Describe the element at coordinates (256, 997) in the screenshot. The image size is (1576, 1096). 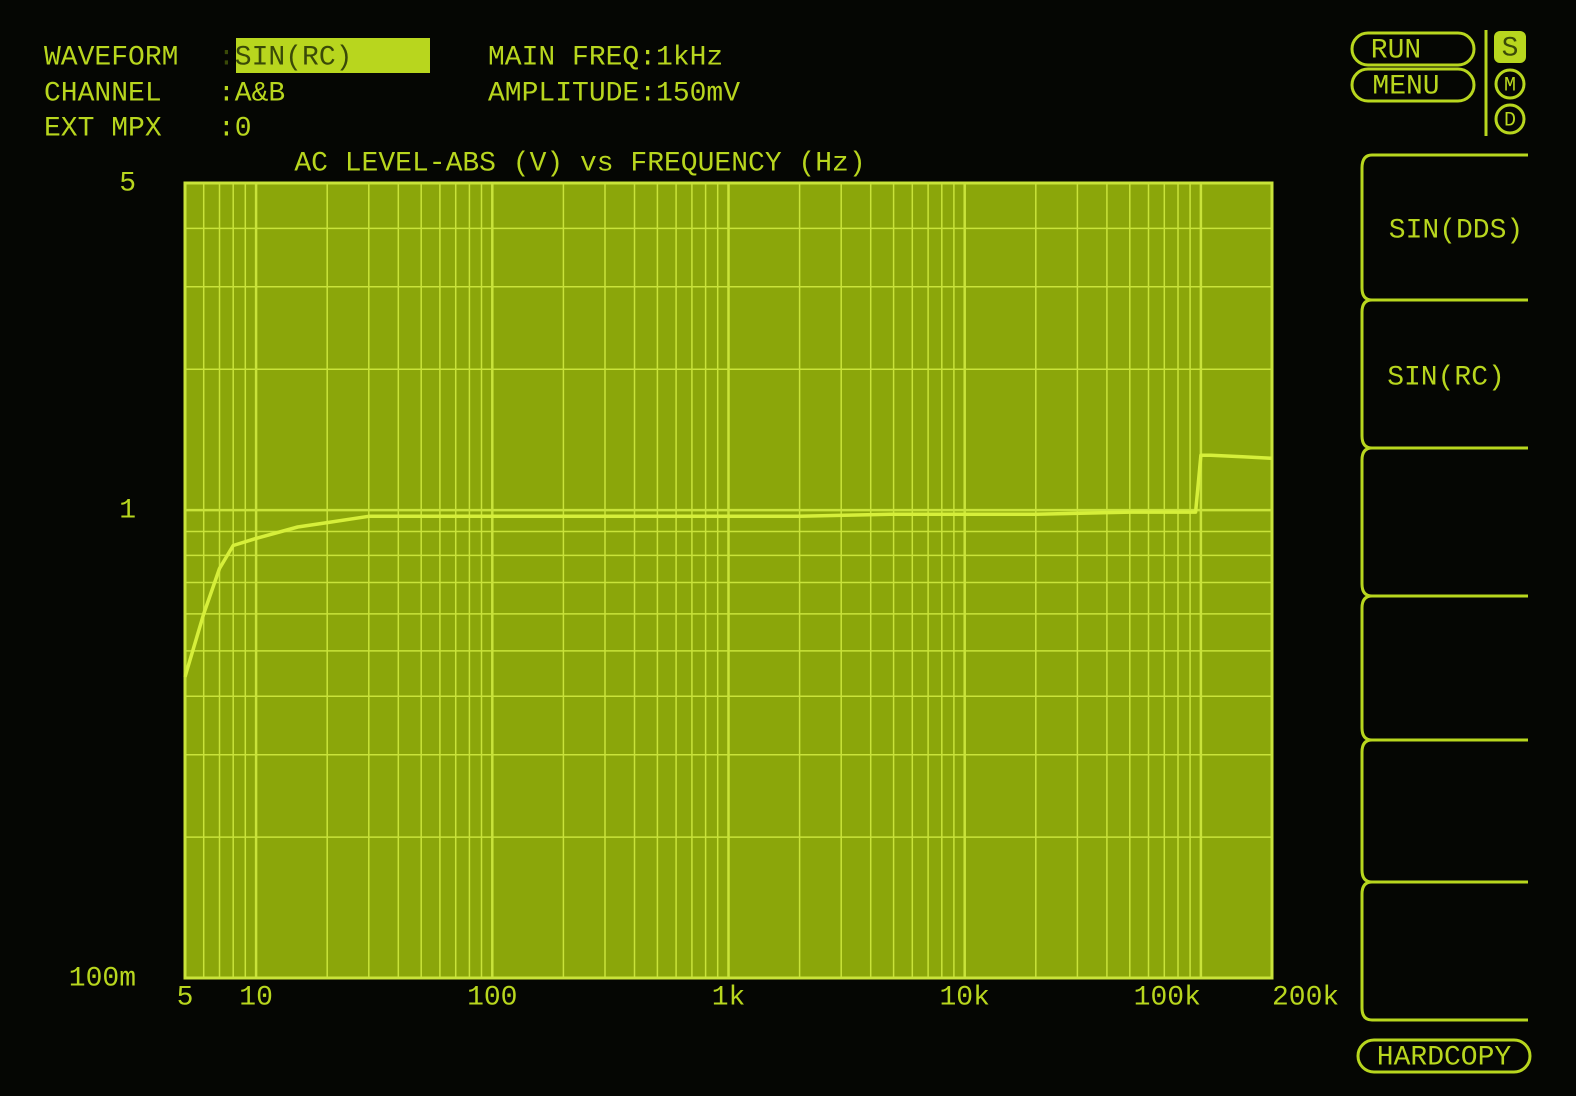
I see `x-tick-label: 10` at that location.